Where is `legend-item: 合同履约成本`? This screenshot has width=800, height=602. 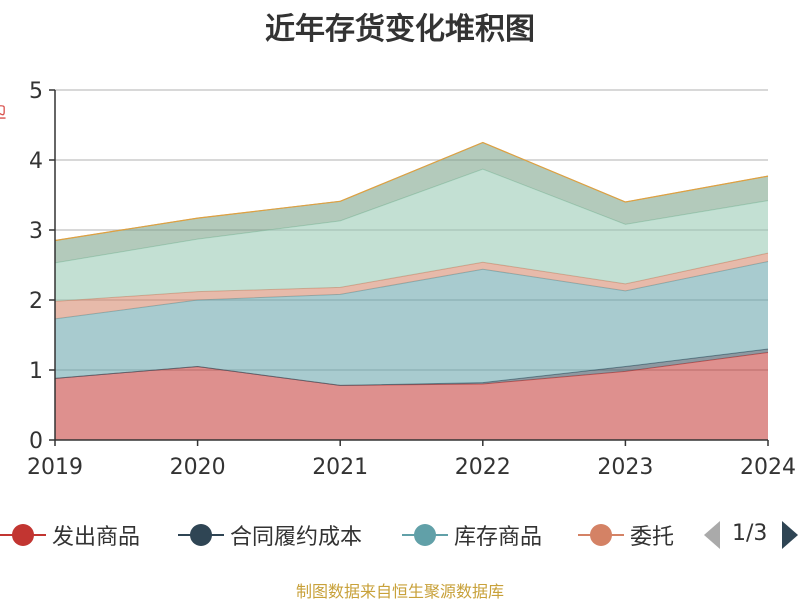 legend-item: 合同履约成本 is located at coordinates (270, 535).